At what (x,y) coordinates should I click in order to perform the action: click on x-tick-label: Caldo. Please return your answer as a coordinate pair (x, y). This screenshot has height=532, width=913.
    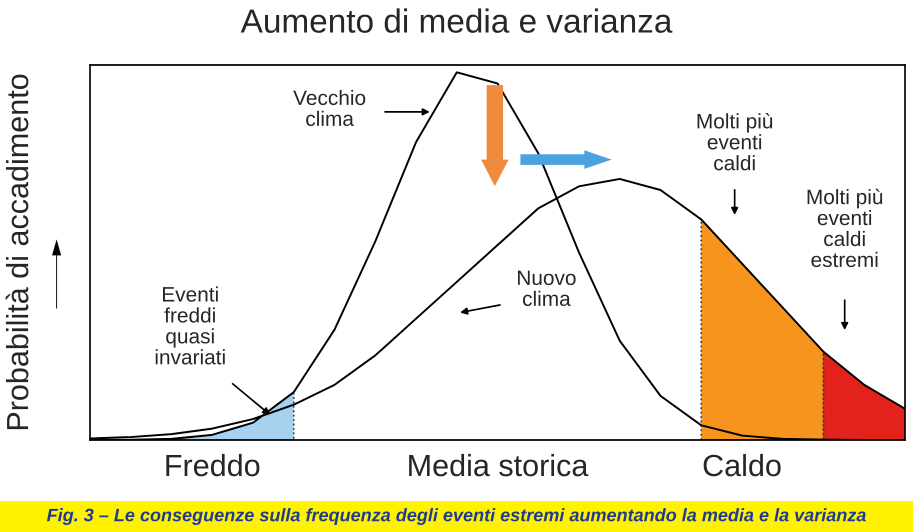
    Looking at the image, I should click on (742, 465).